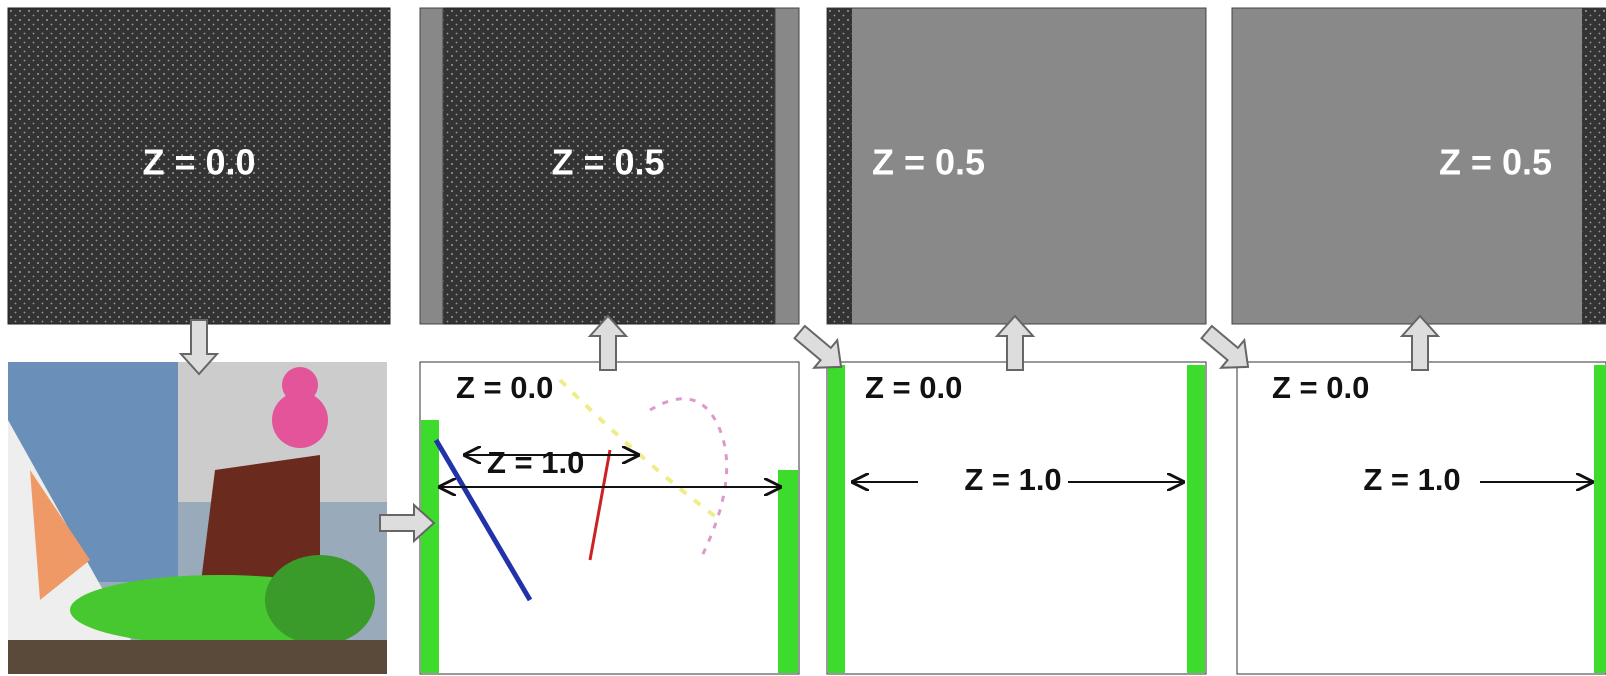 This screenshot has height=676, width=1606. What do you see at coordinates (197, 518) in the screenshot?
I see `photo` at bounding box center [197, 518].